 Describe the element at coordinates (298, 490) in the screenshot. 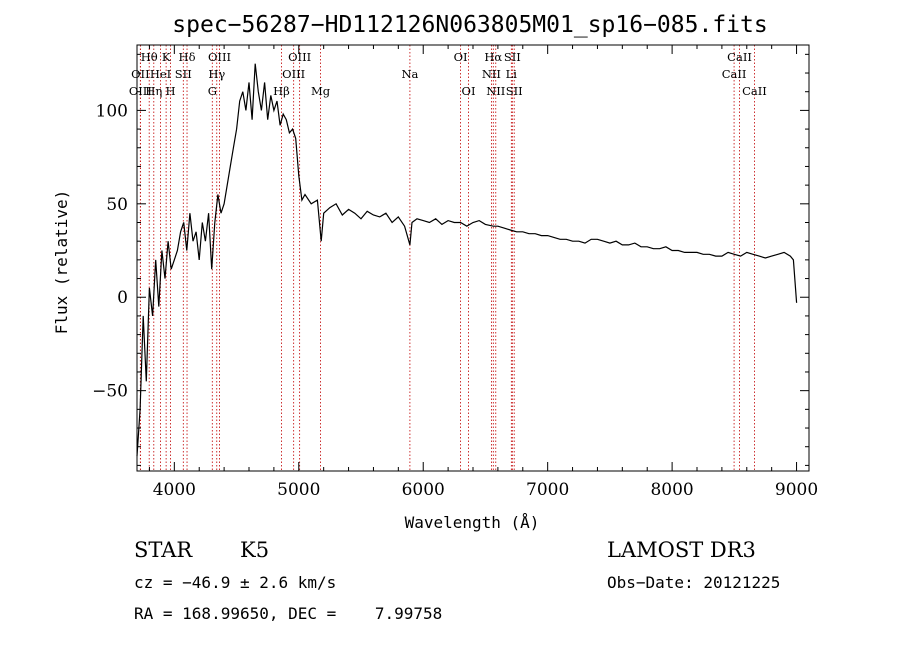

I see `x-tick-label: 5000` at that location.